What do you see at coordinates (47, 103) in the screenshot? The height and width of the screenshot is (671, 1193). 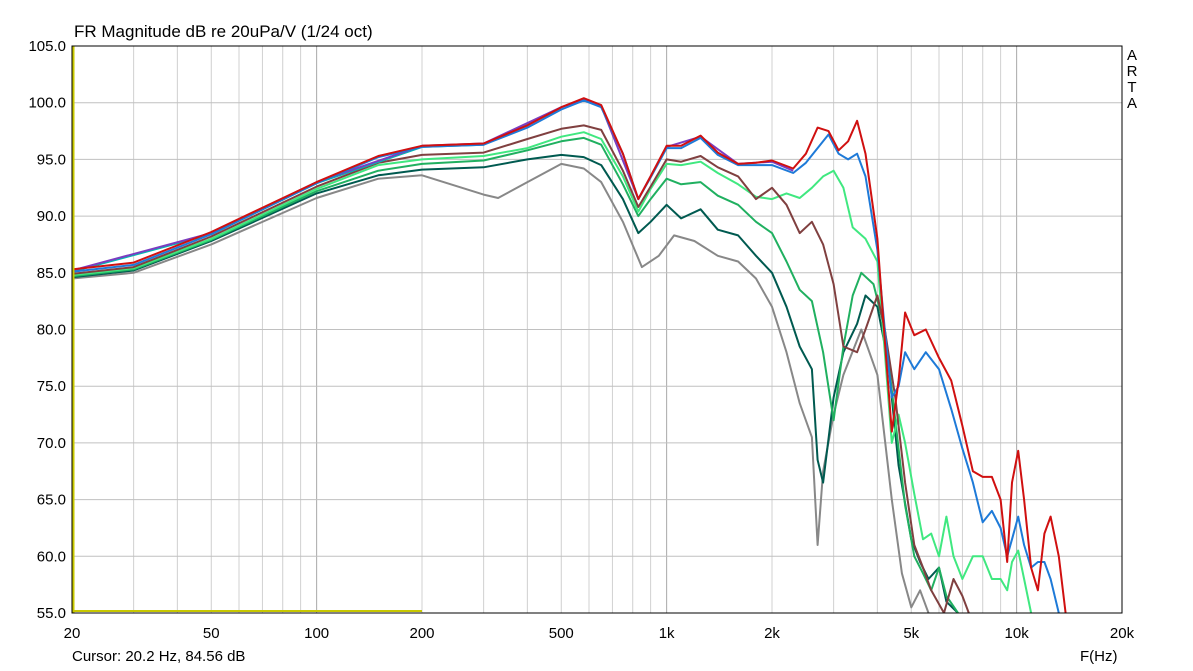 I see `y-tick-label: 100.0` at bounding box center [47, 103].